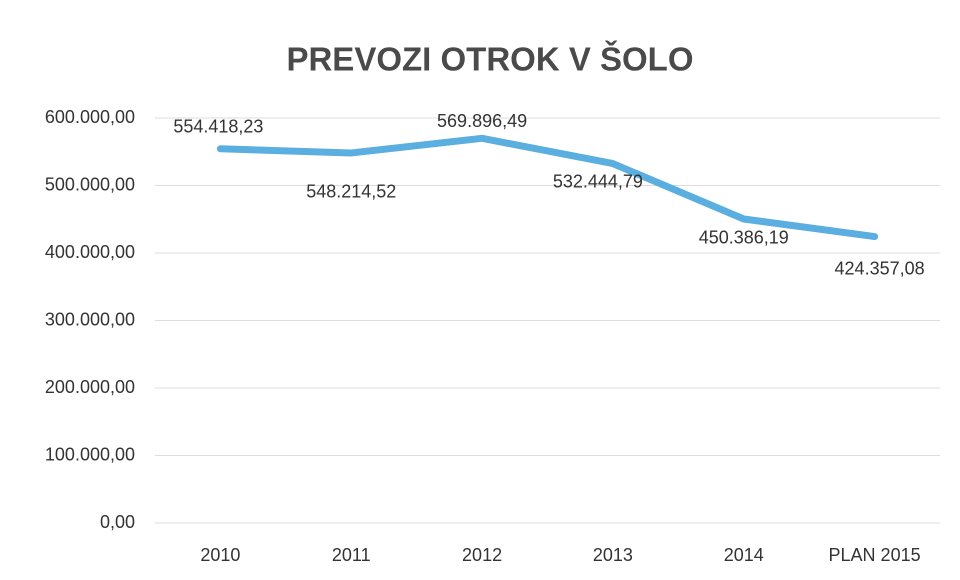 The height and width of the screenshot is (580, 960). Describe the element at coordinates (351, 192) in the screenshot. I see `data-label: 548.214,52` at that location.